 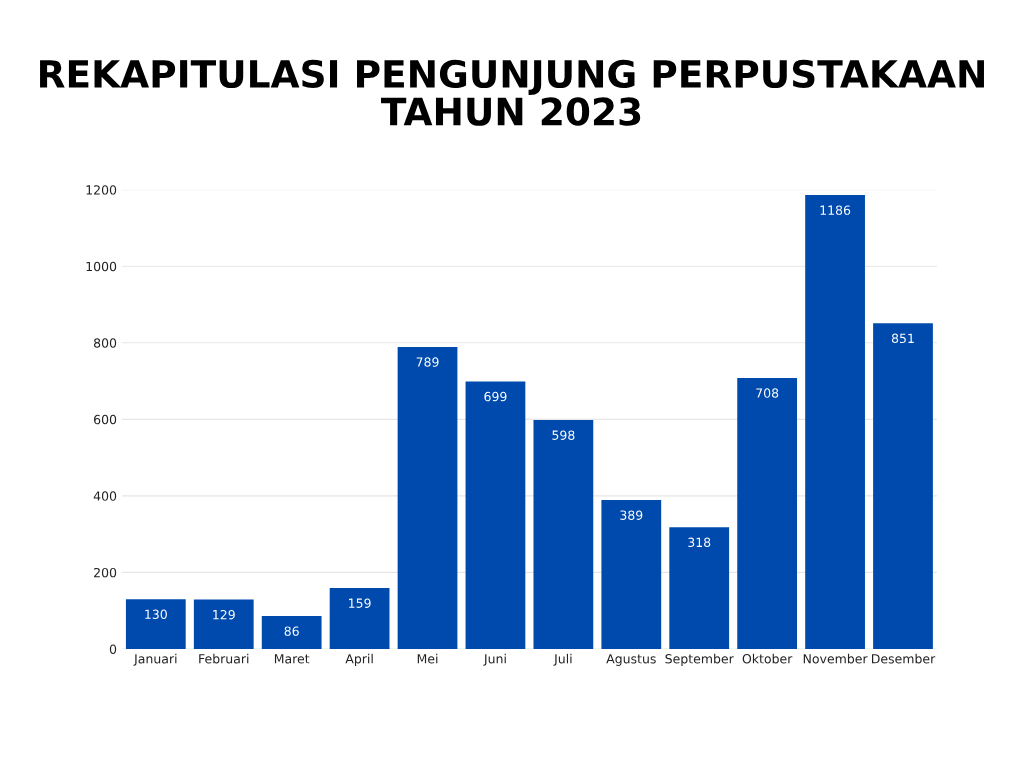 What do you see at coordinates (494, 659) in the screenshot?
I see `x-tick-label: Juni` at bounding box center [494, 659].